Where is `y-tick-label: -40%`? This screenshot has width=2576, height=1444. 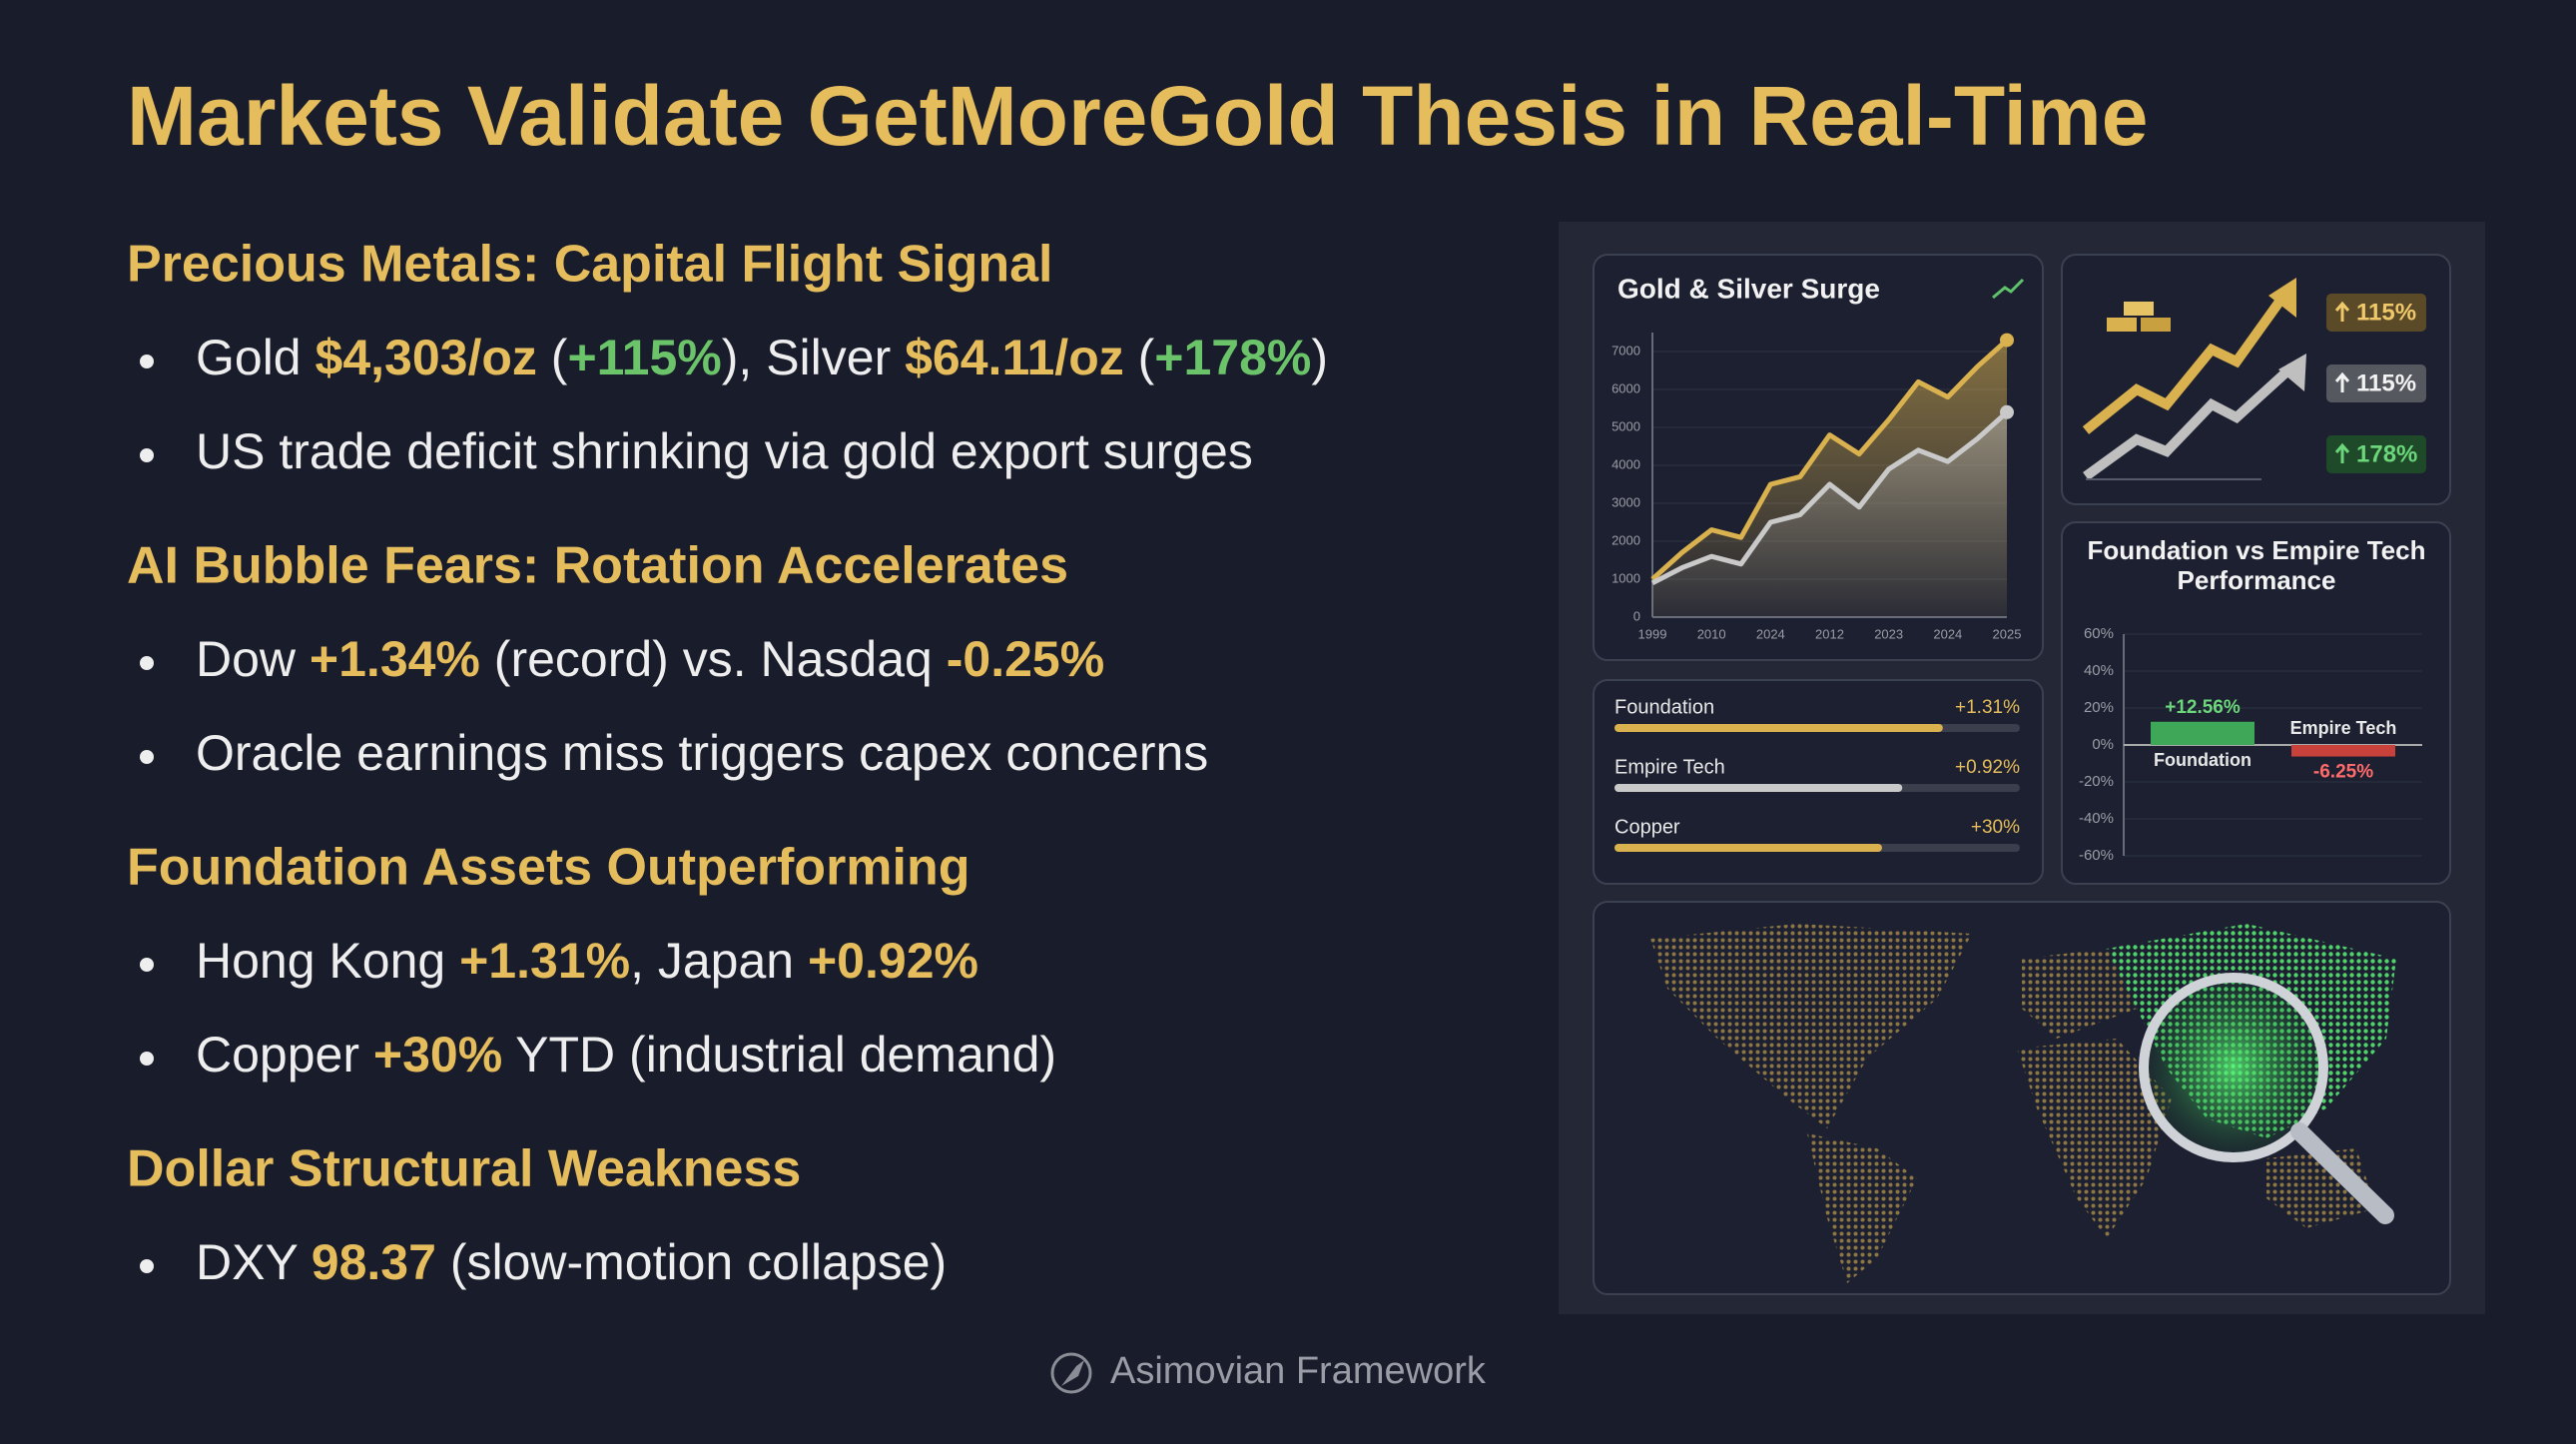
y-tick-label: -40% is located at coordinates (2096, 819).